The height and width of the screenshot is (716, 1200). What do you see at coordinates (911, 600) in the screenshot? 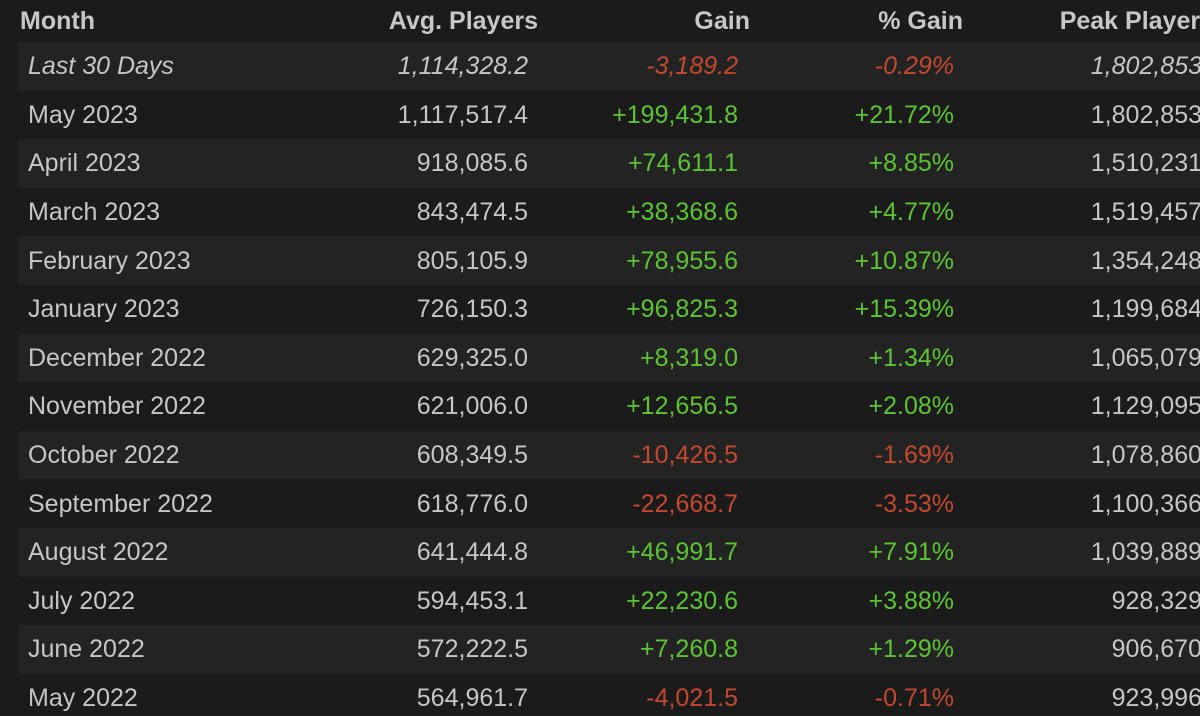
I see `cell-pct-gain: +3.88%` at bounding box center [911, 600].